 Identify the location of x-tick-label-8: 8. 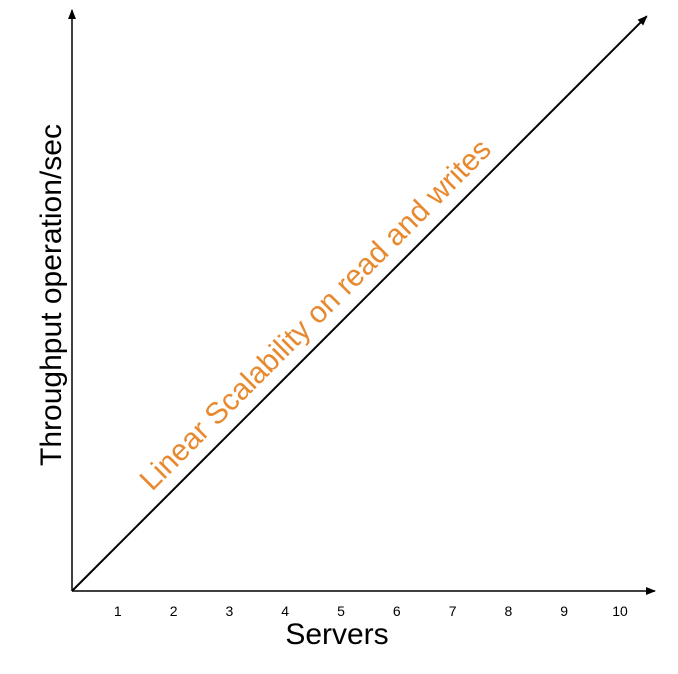
(509, 611).